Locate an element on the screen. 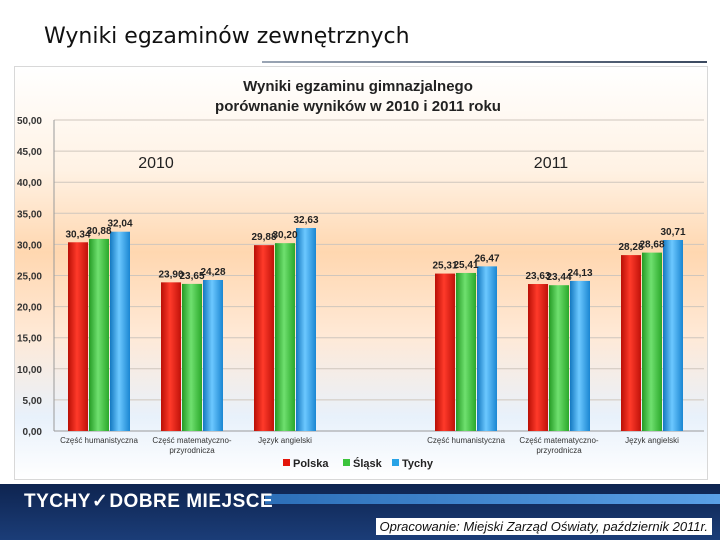  legend-label: Polska is located at coordinates (311, 464).